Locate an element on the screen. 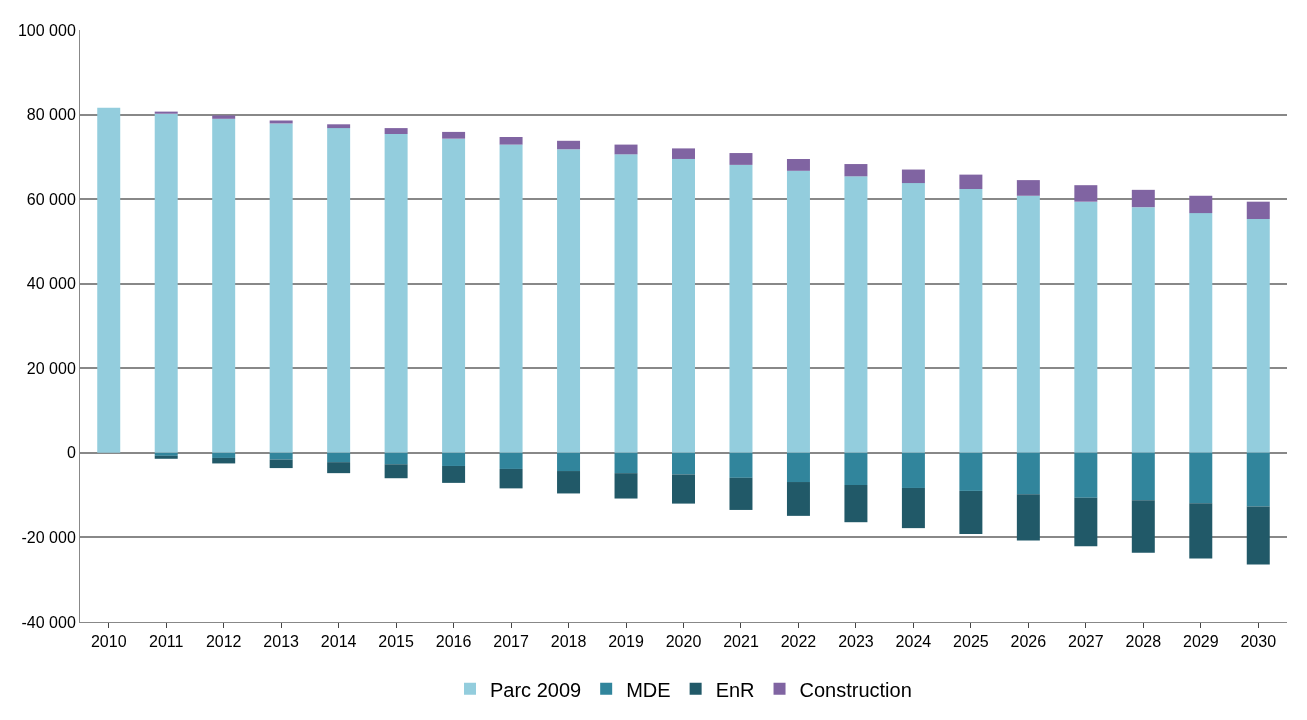 This screenshot has width=1307, height=720. x-tick-label: 2023 is located at coordinates (856, 642).